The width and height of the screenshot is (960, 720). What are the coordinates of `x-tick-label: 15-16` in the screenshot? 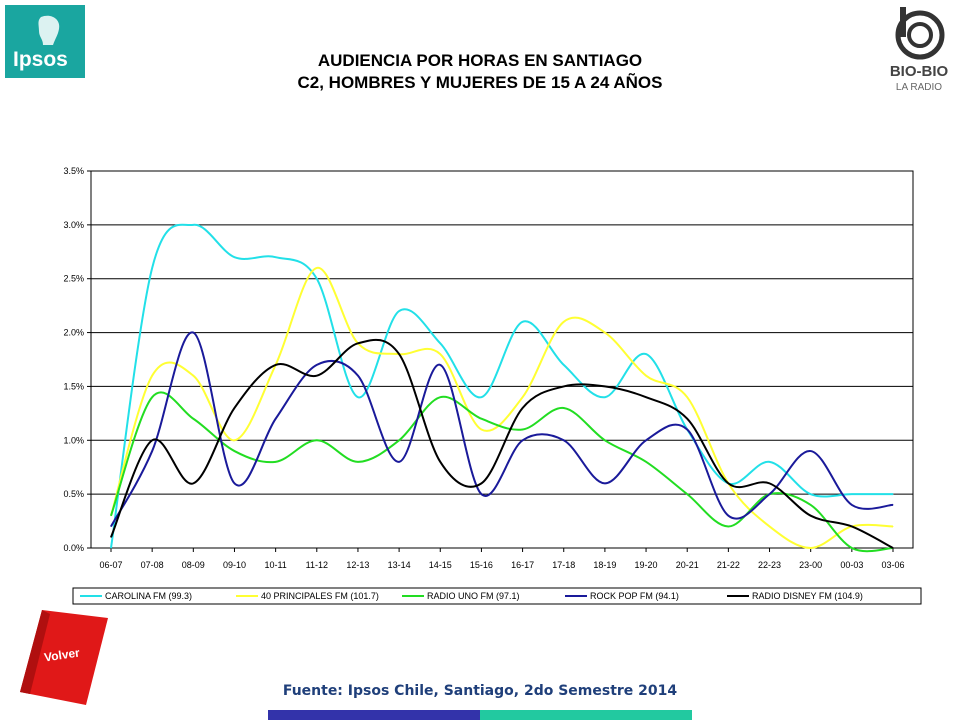 It's located at (481, 565).